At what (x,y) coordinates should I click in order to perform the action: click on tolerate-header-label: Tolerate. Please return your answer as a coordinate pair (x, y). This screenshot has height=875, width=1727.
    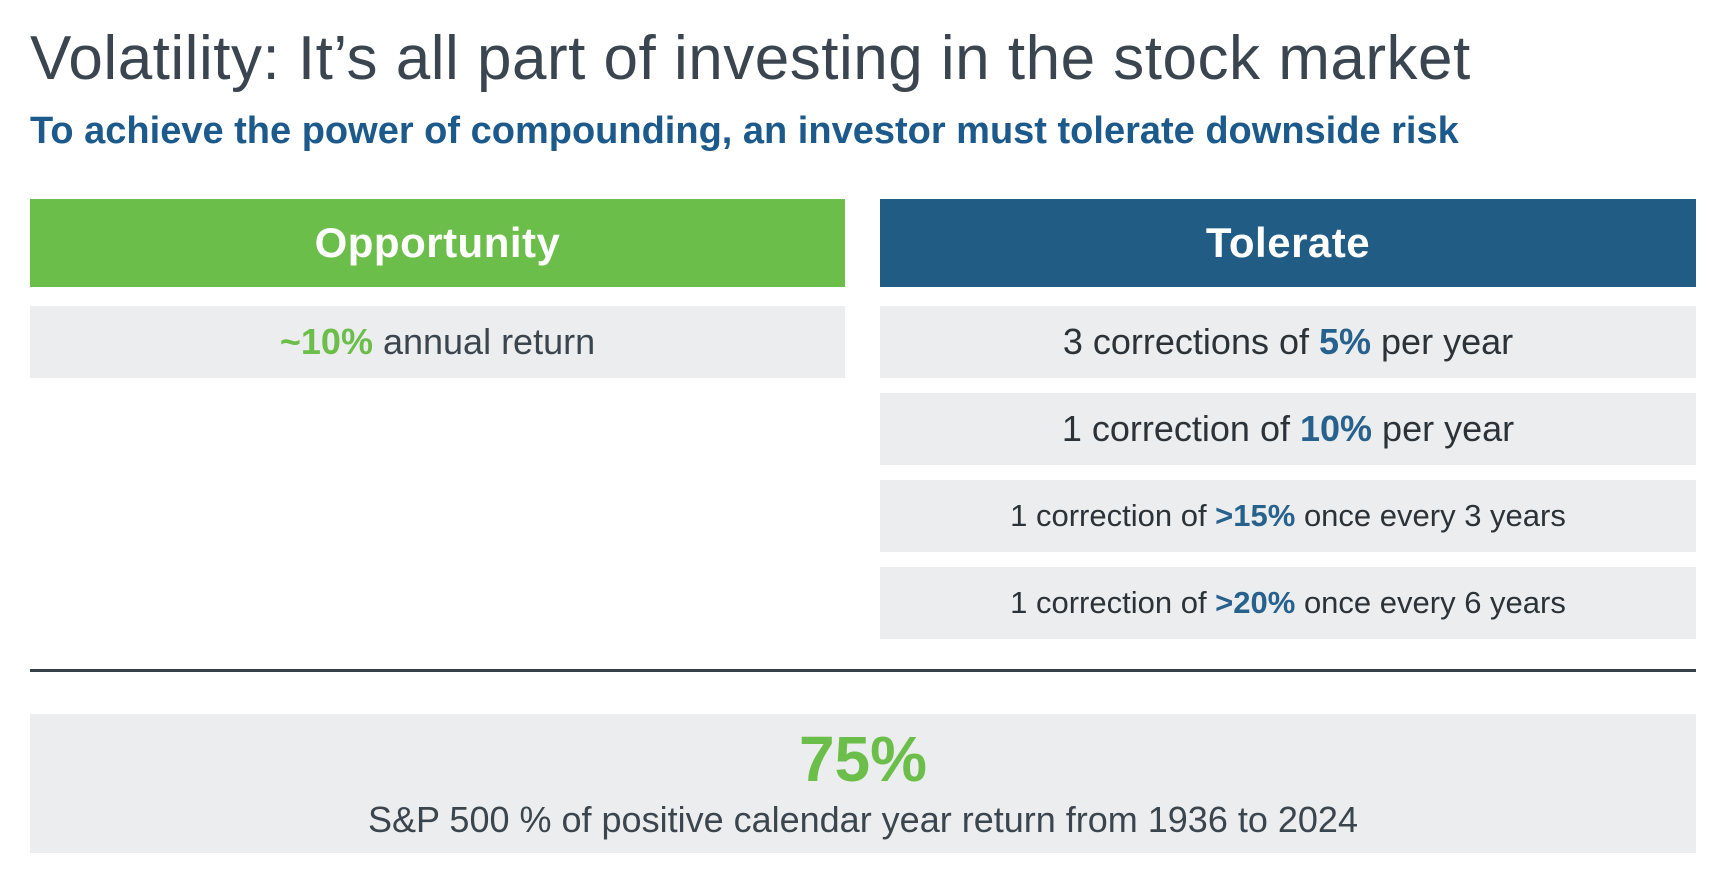
    Looking at the image, I should click on (1288, 242).